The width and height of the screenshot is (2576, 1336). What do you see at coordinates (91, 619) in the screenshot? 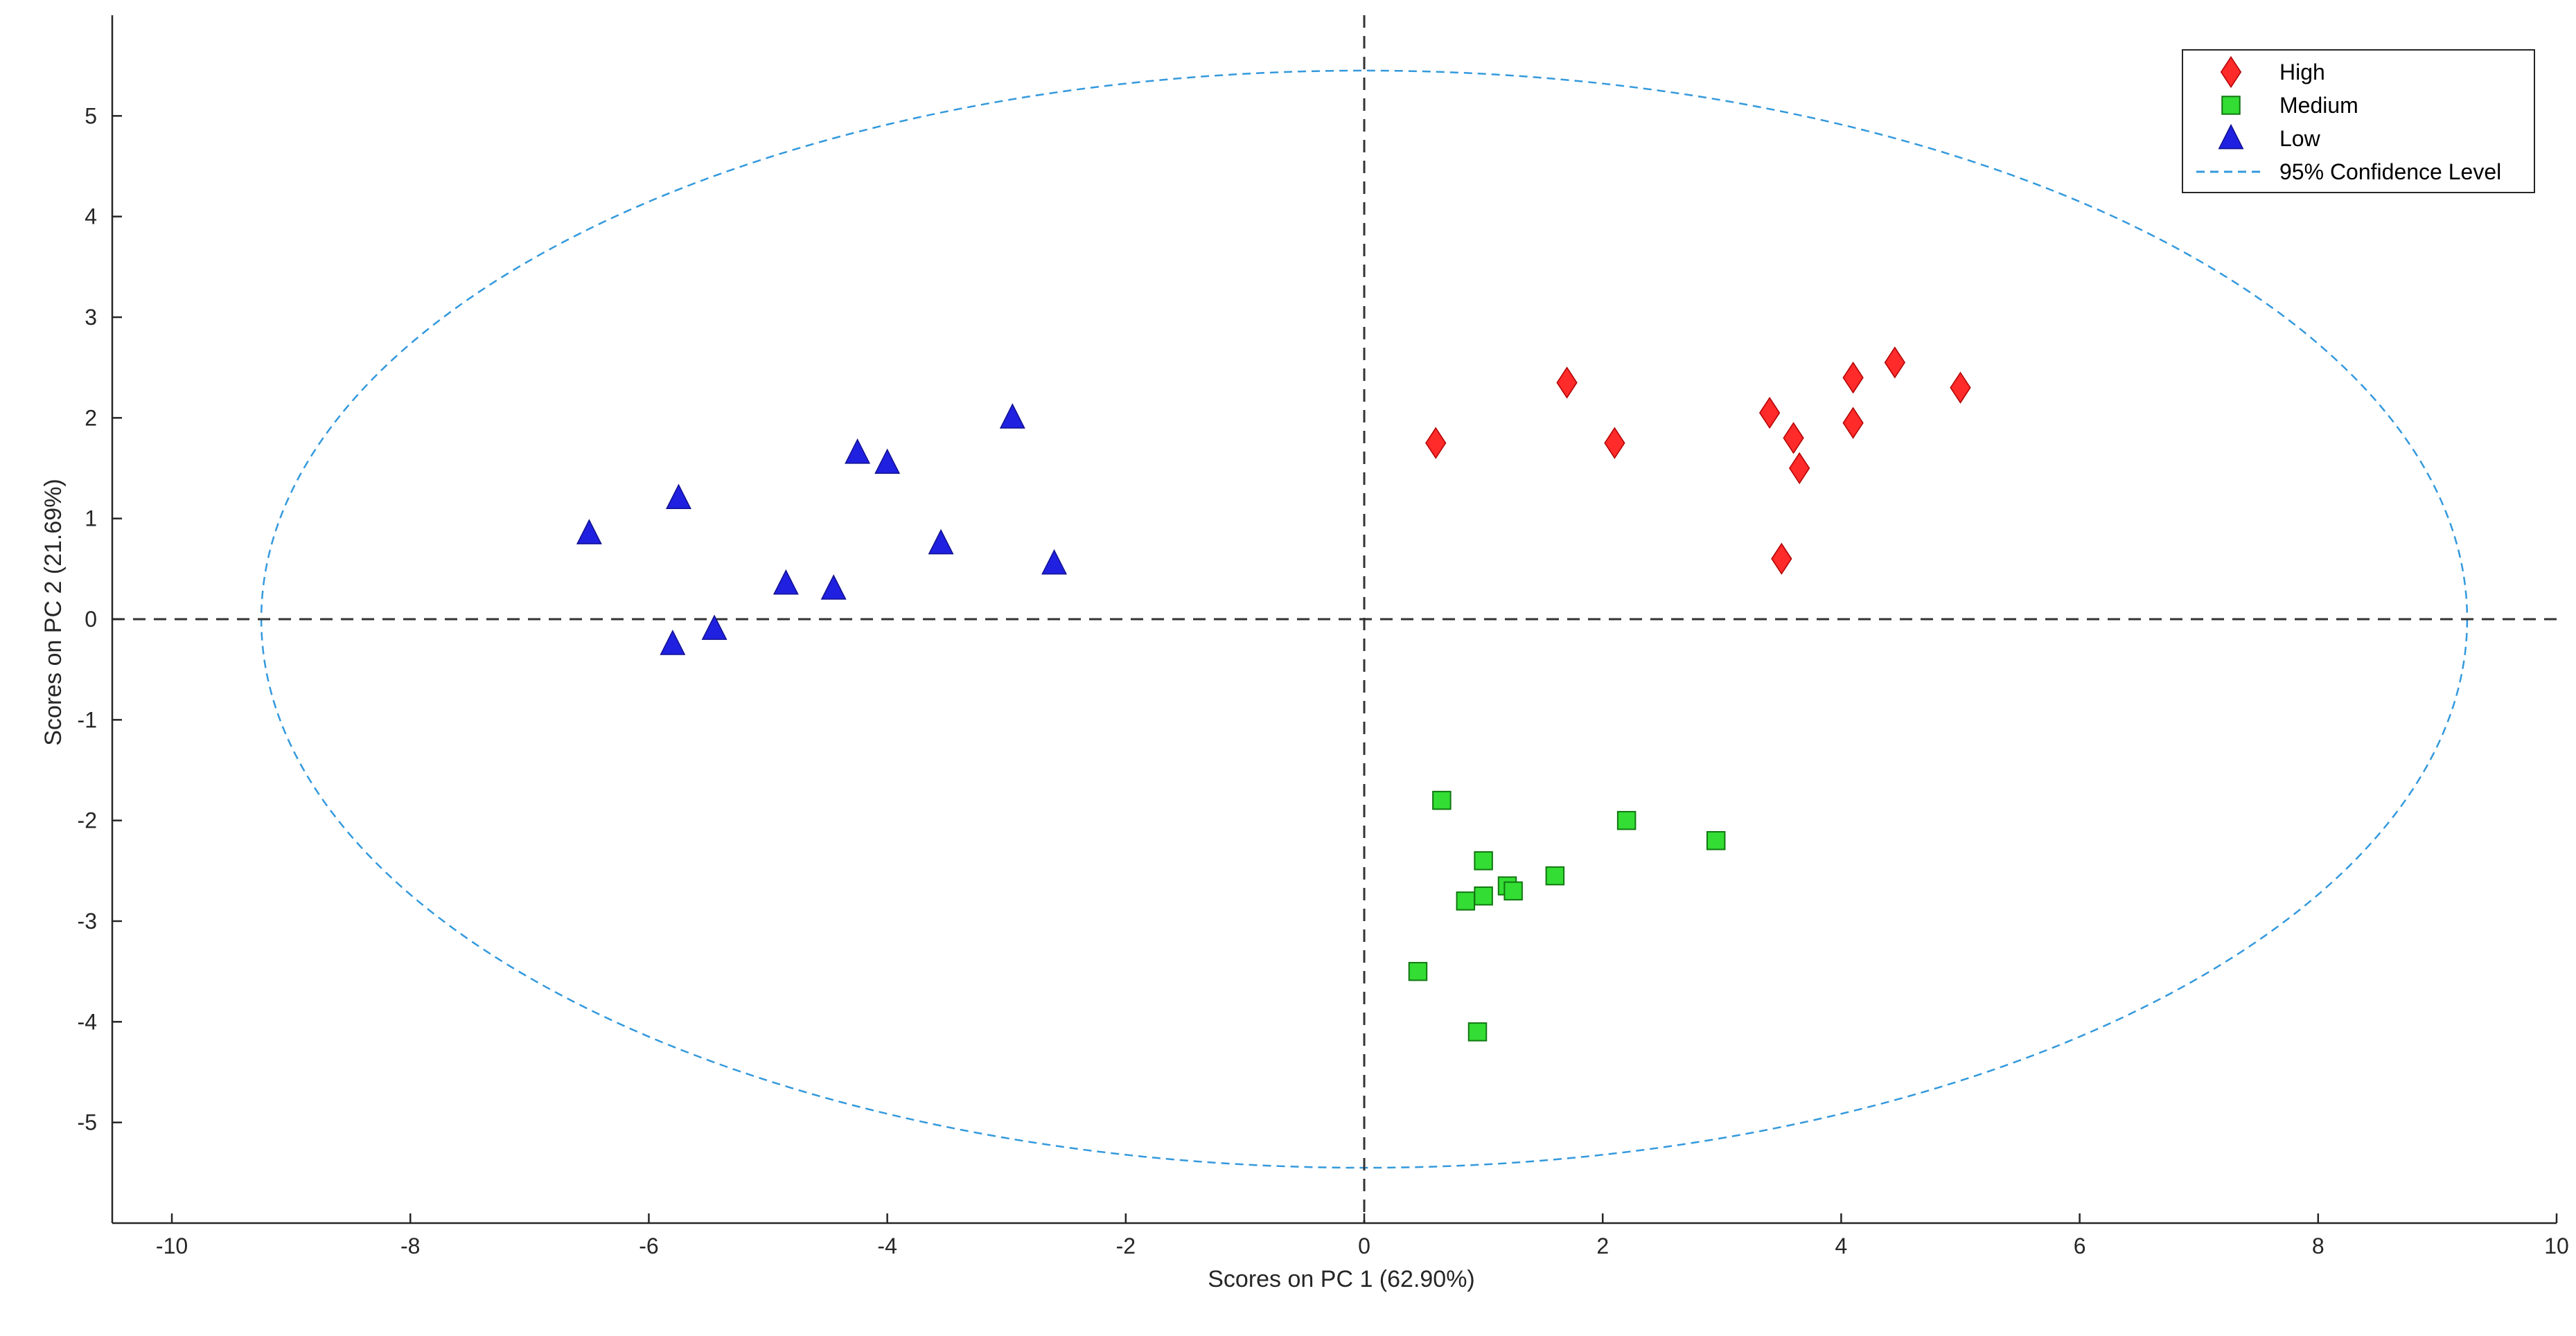
I see `y-tick-label: 0` at bounding box center [91, 619].